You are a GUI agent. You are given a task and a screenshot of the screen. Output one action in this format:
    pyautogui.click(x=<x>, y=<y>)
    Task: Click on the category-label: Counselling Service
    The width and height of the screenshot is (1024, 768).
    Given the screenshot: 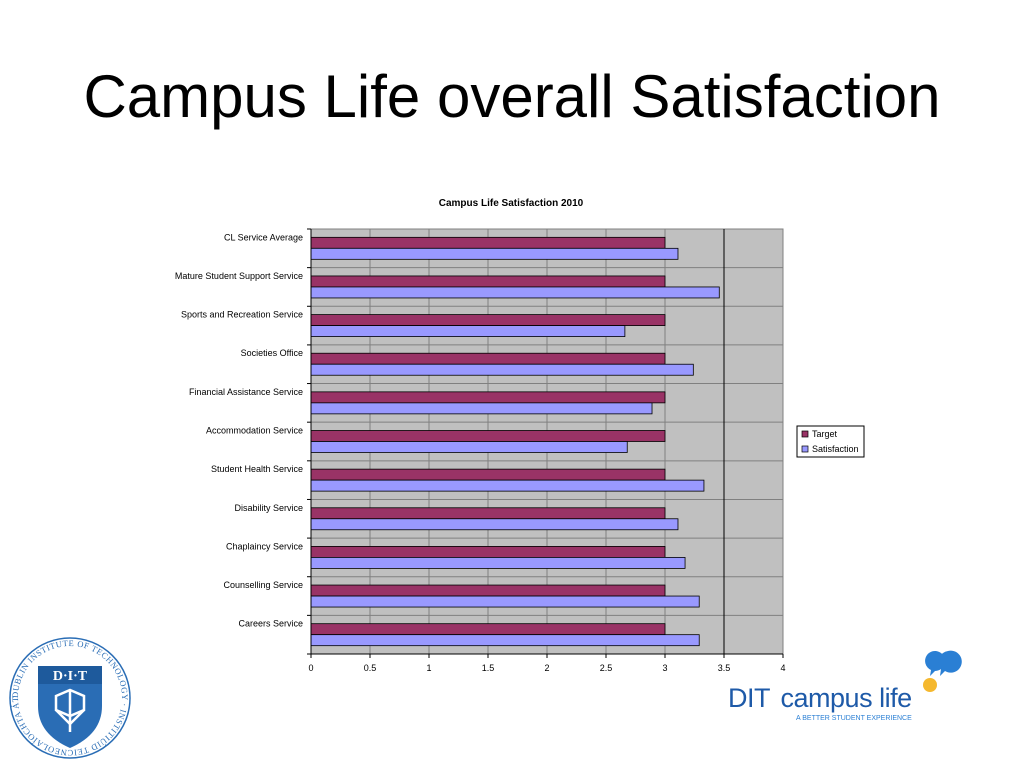 What is the action you would take?
    pyautogui.click(x=263, y=585)
    